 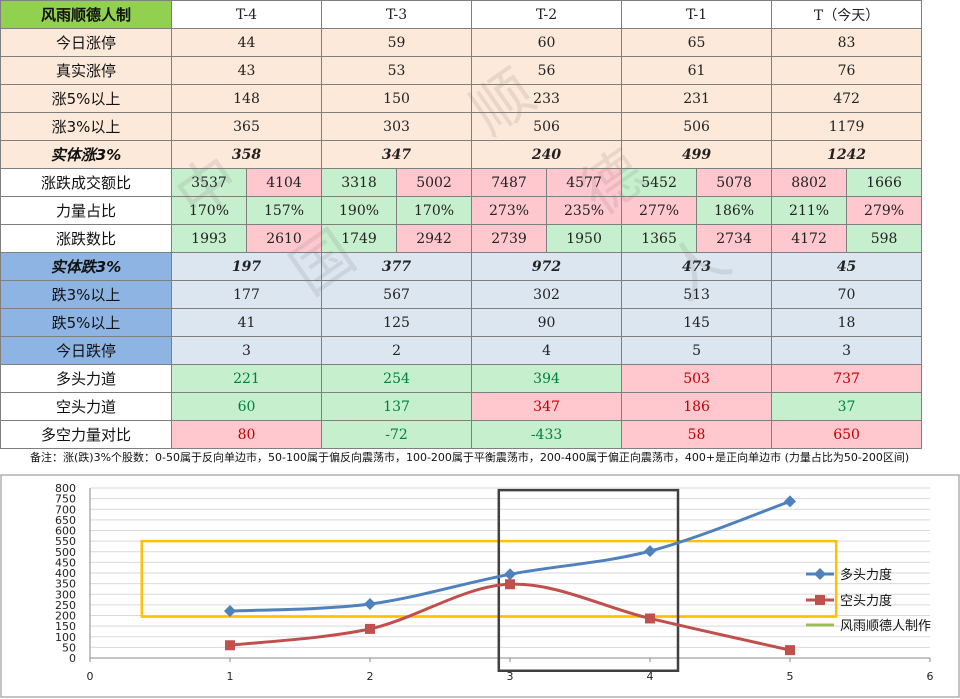 I want to click on row-label: 今日跌停, so click(x=86, y=350).